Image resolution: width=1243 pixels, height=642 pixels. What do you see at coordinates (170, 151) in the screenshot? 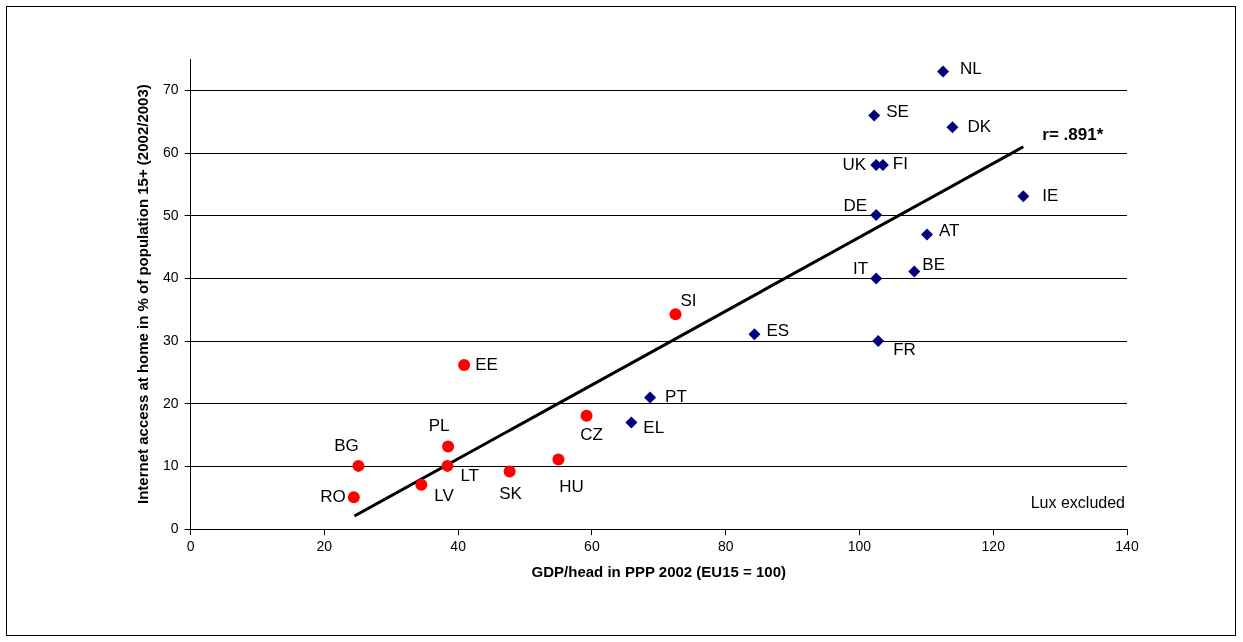
I see `y-tick-label: 60` at bounding box center [170, 151].